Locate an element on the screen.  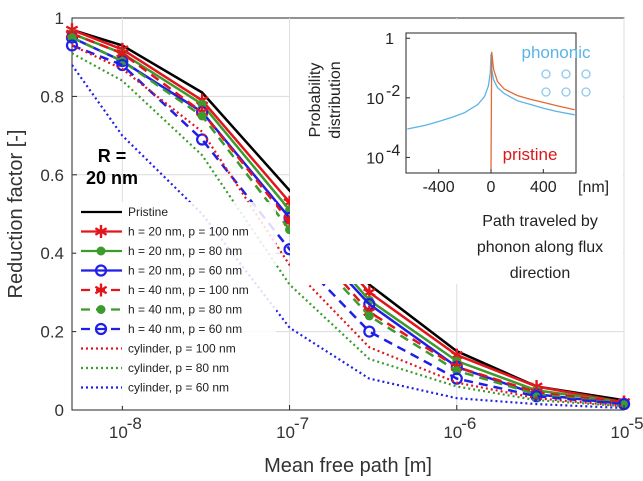
x-tick-exponent: -6 is located at coordinates (468, 423).